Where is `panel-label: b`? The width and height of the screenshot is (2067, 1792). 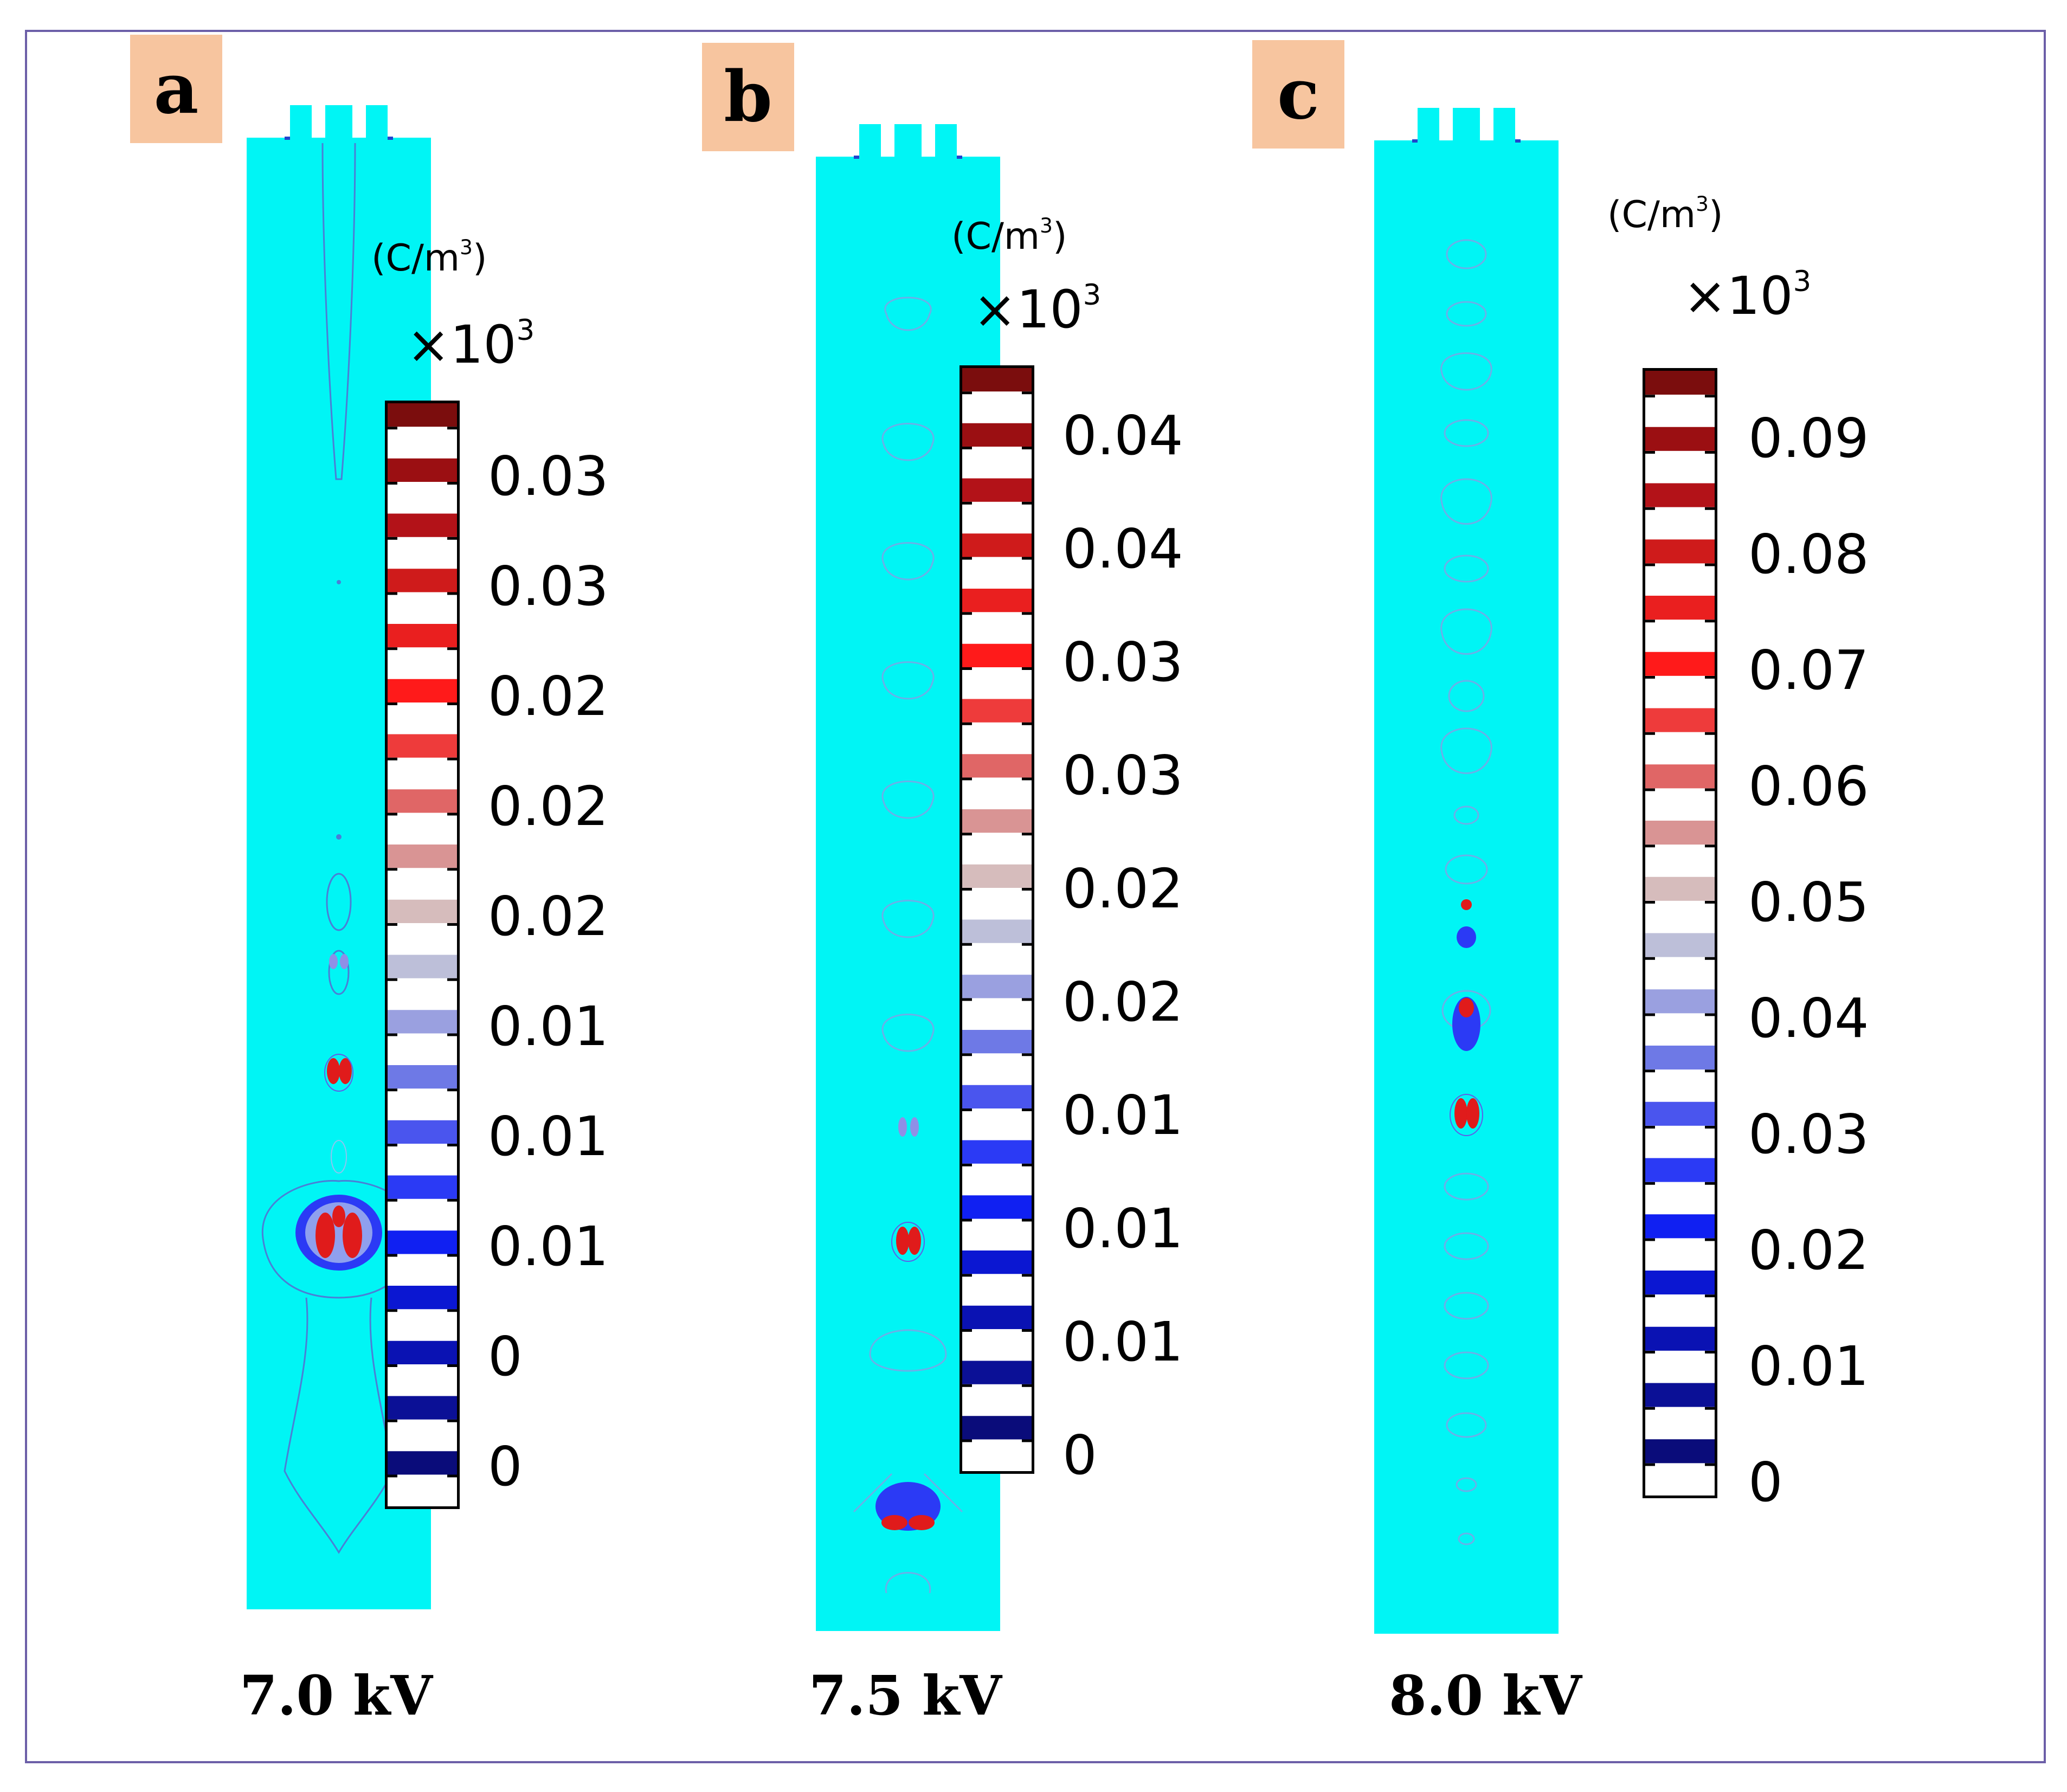
panel-label: b is located at coordinates (748, 97).